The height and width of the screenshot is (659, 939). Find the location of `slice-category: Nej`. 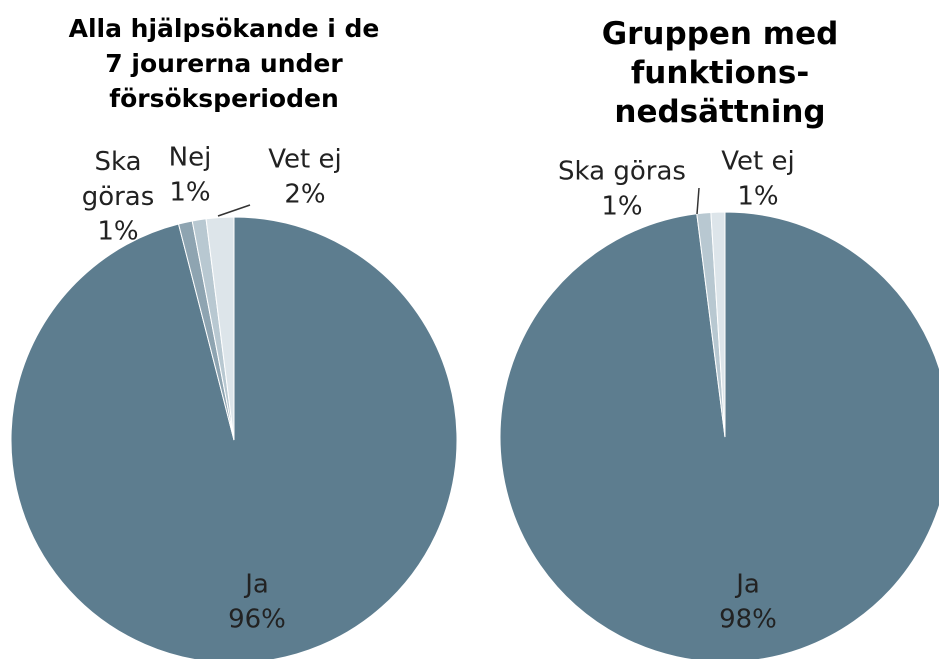

slice-category: Nej is located at coordinates (190, 158).